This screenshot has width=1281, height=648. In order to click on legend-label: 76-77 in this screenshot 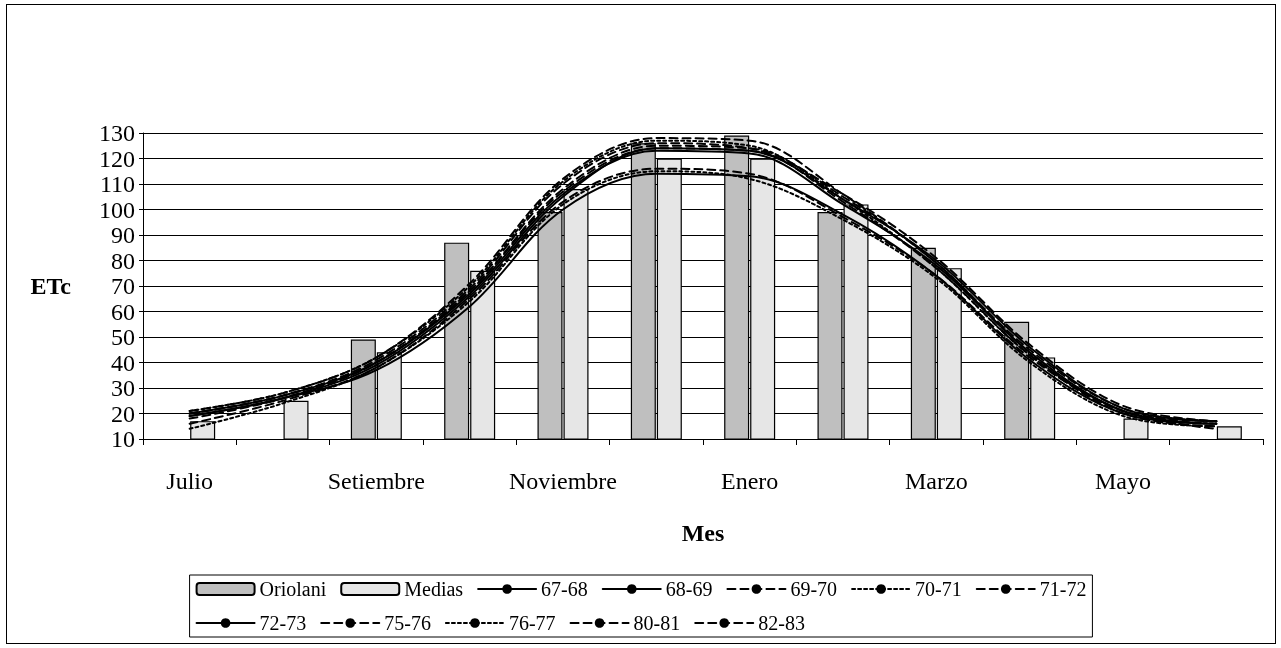, I will do `click(532, 623)`.